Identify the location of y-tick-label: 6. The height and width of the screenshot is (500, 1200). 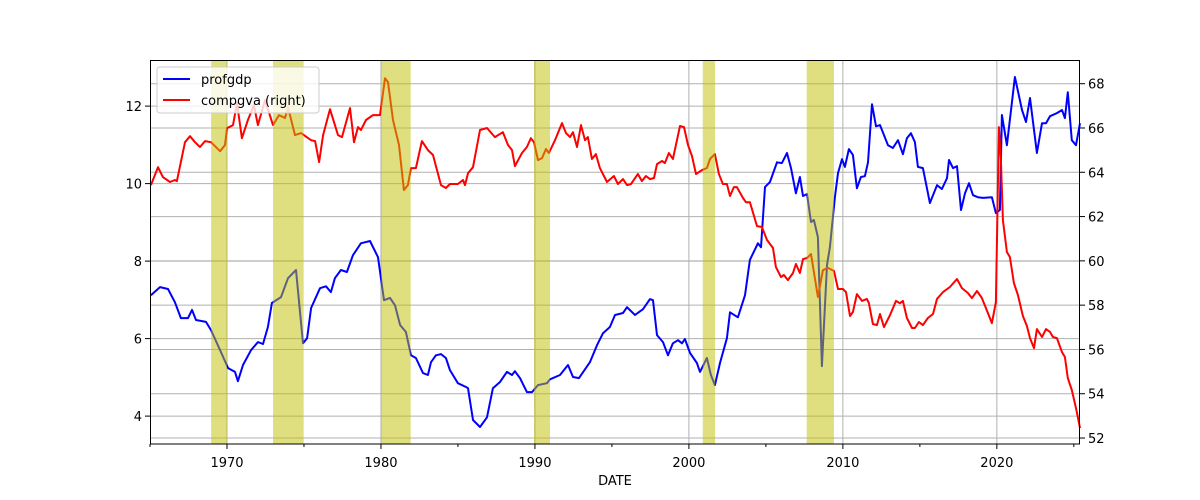
(138, 340).